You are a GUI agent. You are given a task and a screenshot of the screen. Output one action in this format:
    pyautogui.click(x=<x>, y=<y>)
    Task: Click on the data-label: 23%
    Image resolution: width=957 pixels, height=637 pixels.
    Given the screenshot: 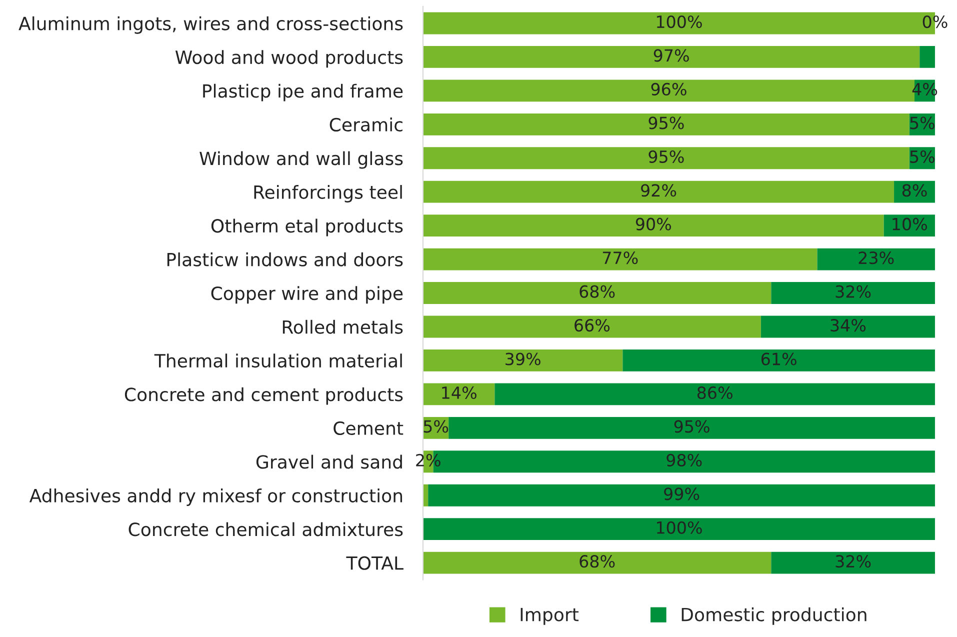 What is the action you would take?
    pyautogui.click(x=876, y=258)
    